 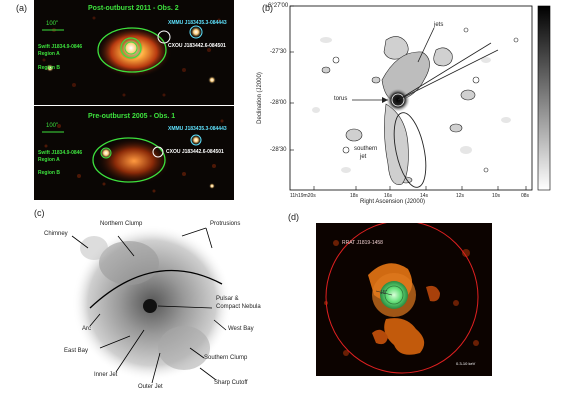 What do you see at coordinates (197, 46) in the screenshot?
I see `panel-a-top-cxou: CXOU J183442.6-084501` at bounding box center [197, 46].